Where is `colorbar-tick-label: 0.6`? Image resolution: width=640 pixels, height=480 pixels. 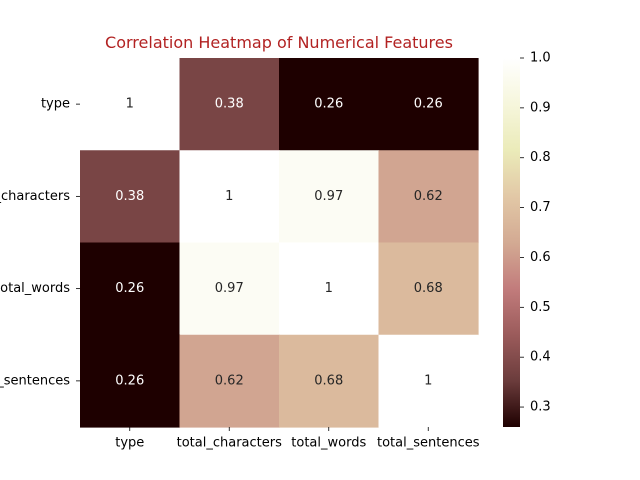 colorbar-tick-label: 0.6 is located at coordinates (540, 257).